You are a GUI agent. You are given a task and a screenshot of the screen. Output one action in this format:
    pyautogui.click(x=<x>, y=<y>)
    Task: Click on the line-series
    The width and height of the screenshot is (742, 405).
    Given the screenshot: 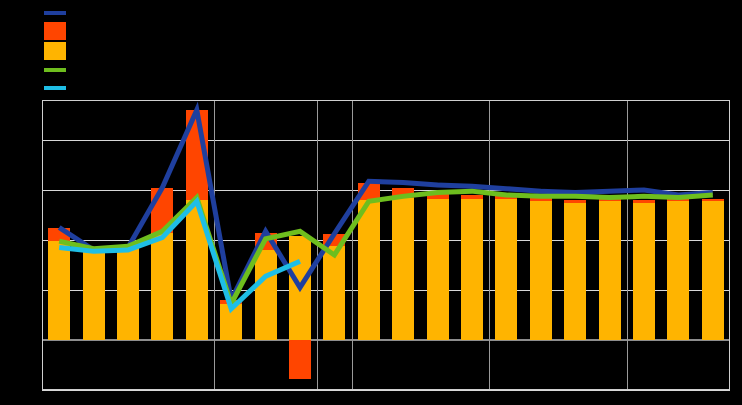 What is the action you would take?
    pyautogui.click(x=179, y=255)
    